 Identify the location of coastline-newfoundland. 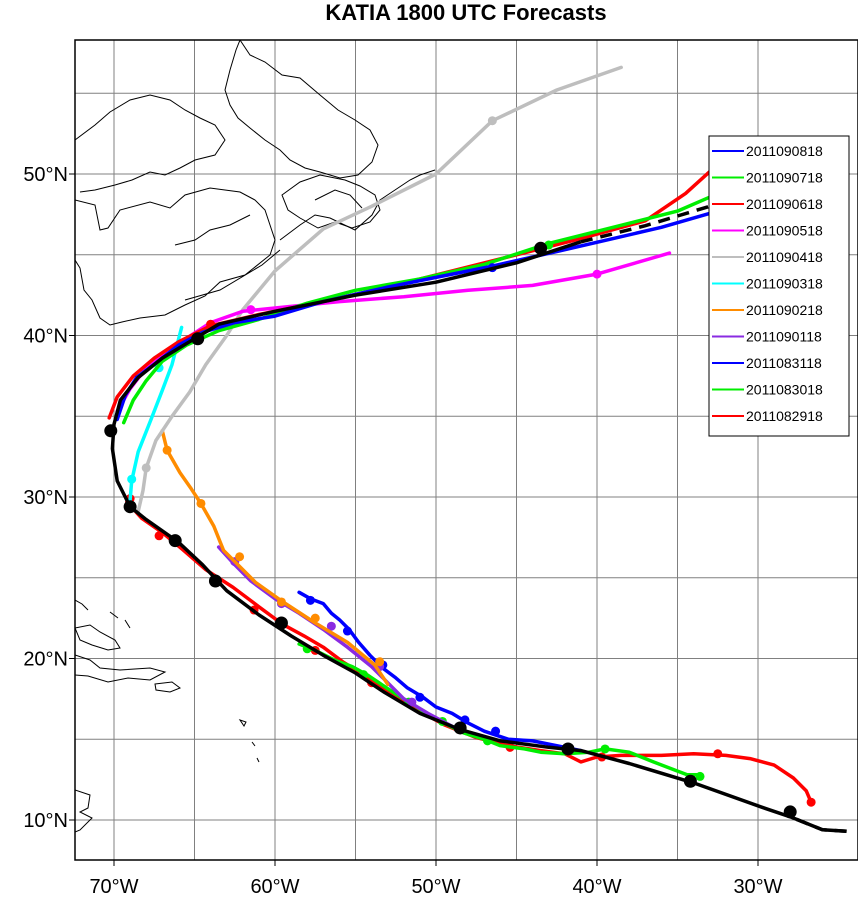
(331, 201).